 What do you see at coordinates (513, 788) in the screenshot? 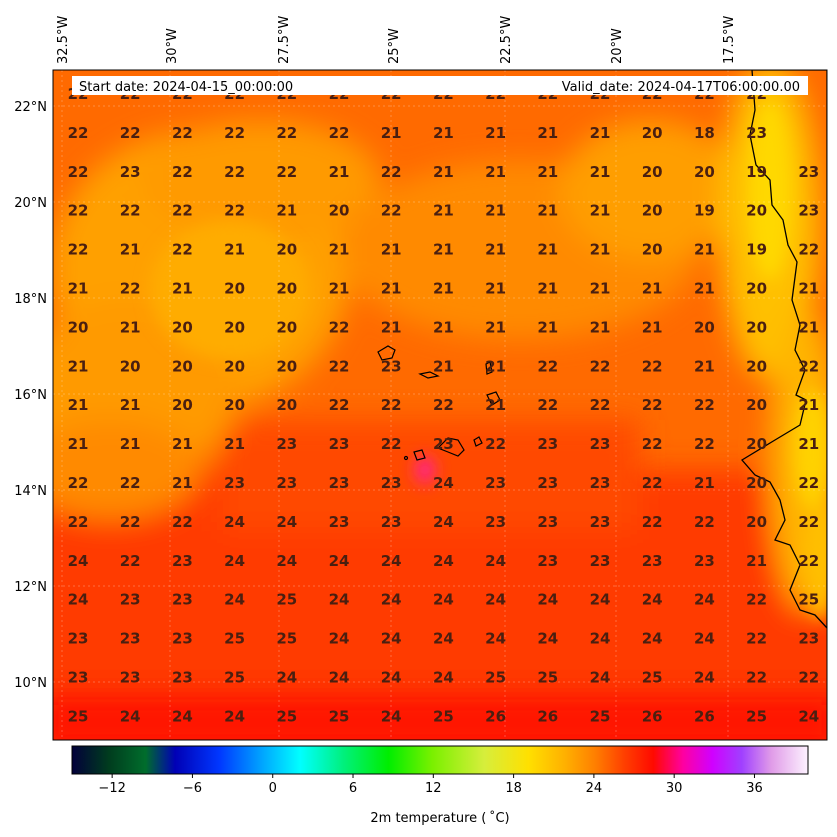
I see `colorbar-tick-label: 18` at bounding box center [513, 788].